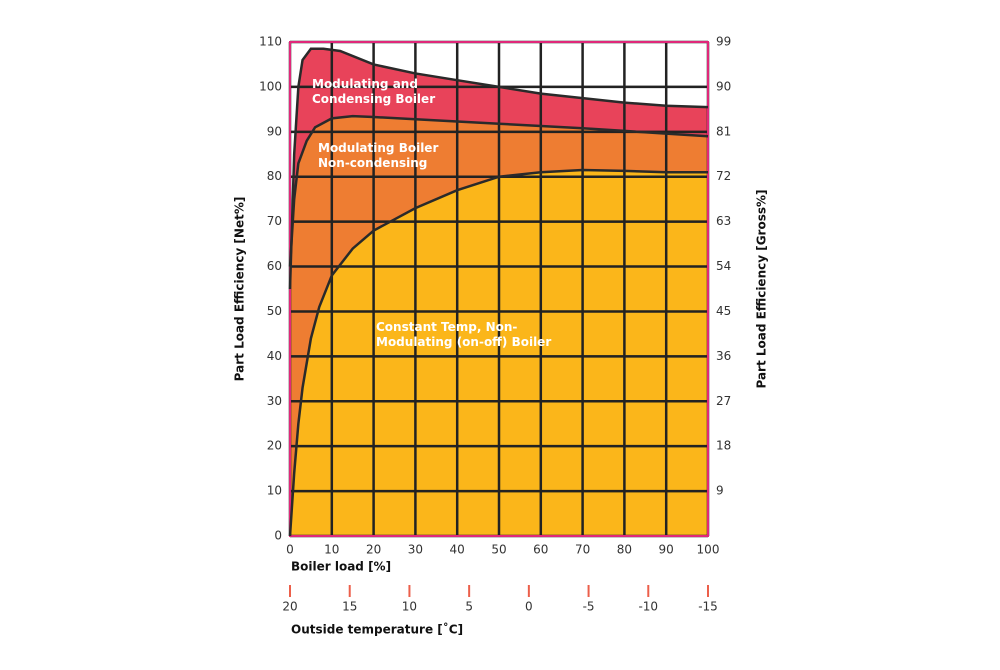  Describe the element at coordinates (708, 607) in the screenshot. I see `x2-tick-label: -15` at that location.